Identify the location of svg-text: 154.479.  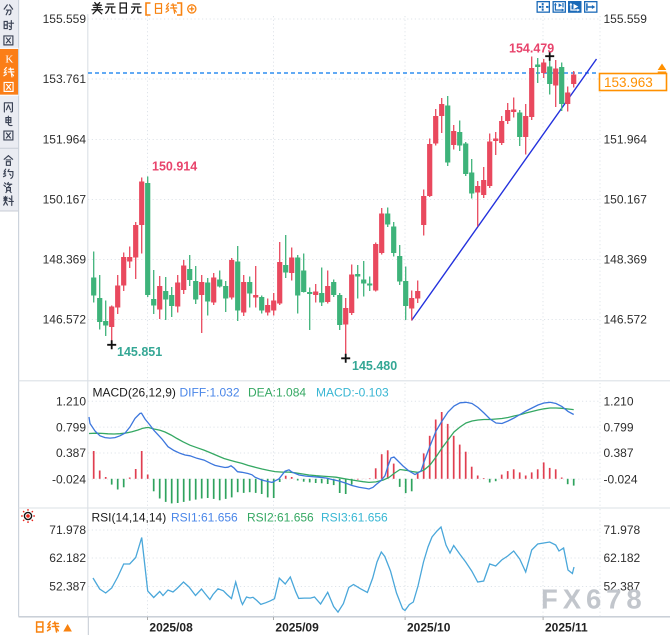
(531, 49).